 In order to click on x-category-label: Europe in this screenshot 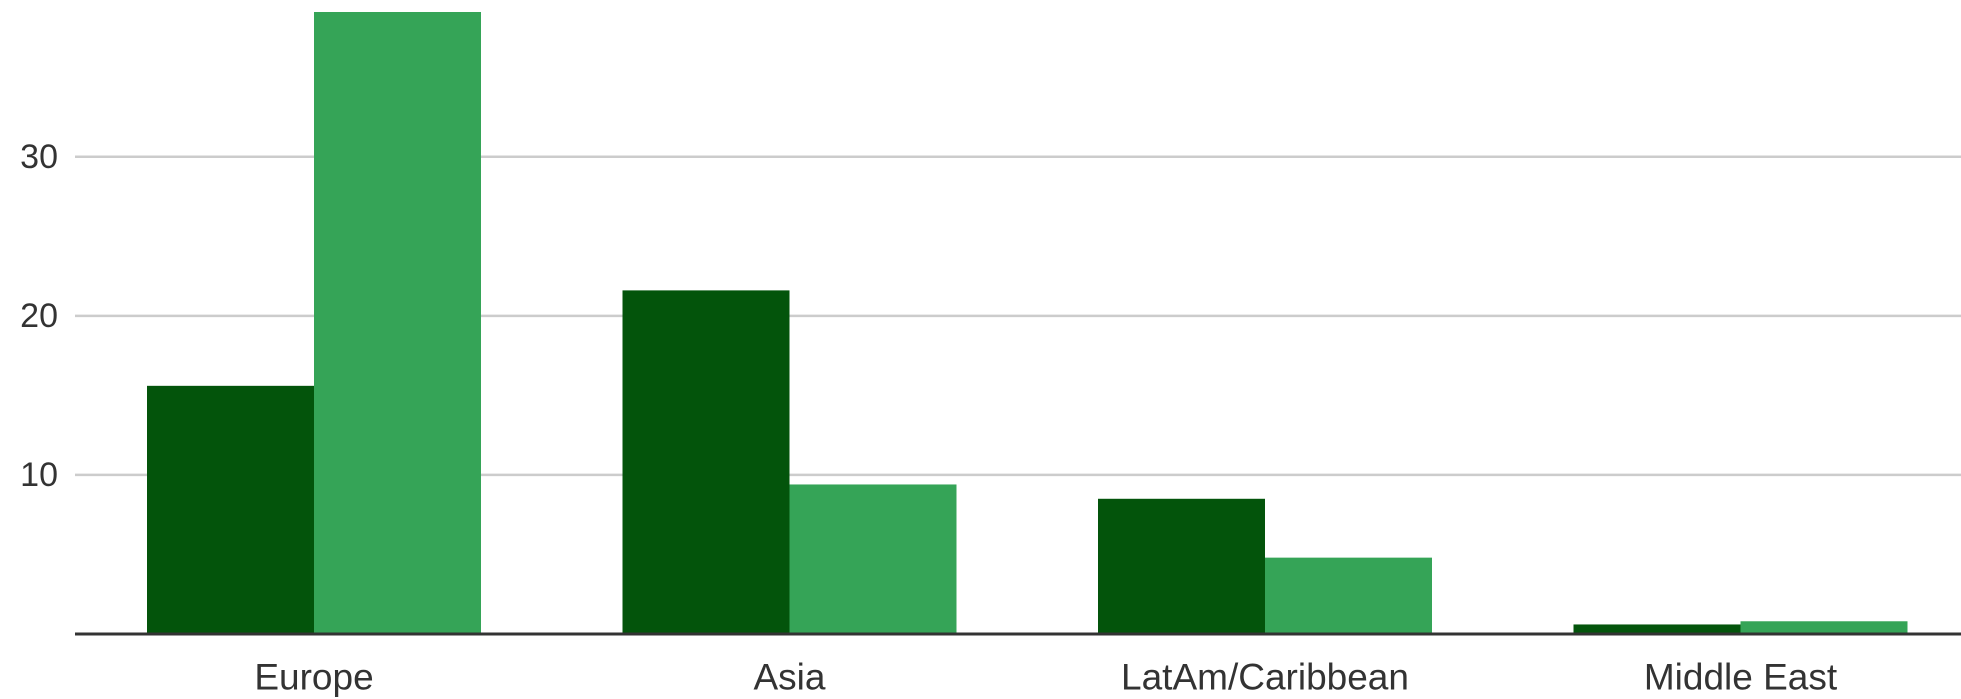, I will do `click(313, 677)`.